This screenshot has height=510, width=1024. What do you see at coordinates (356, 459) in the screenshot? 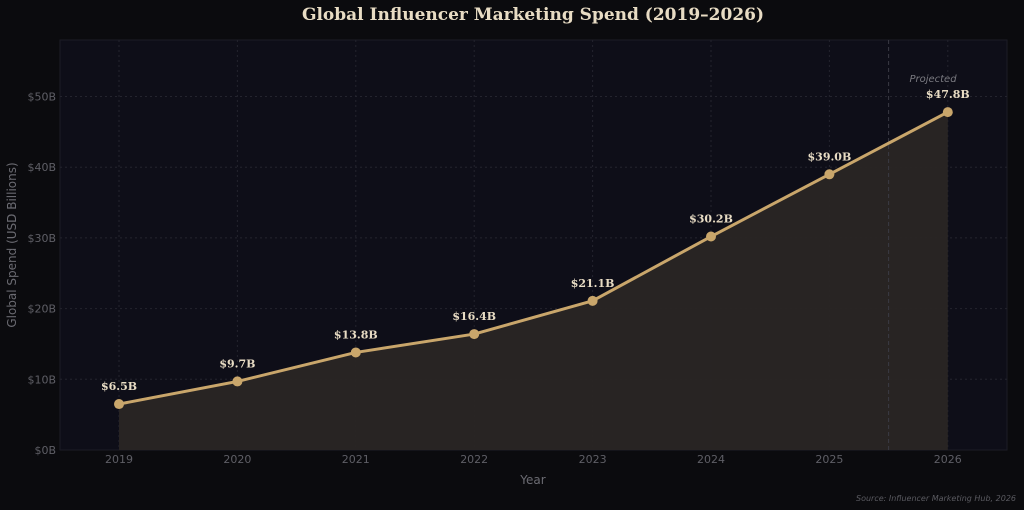
I see `x-tick-label: 2021` at bounding box center [356, 459].